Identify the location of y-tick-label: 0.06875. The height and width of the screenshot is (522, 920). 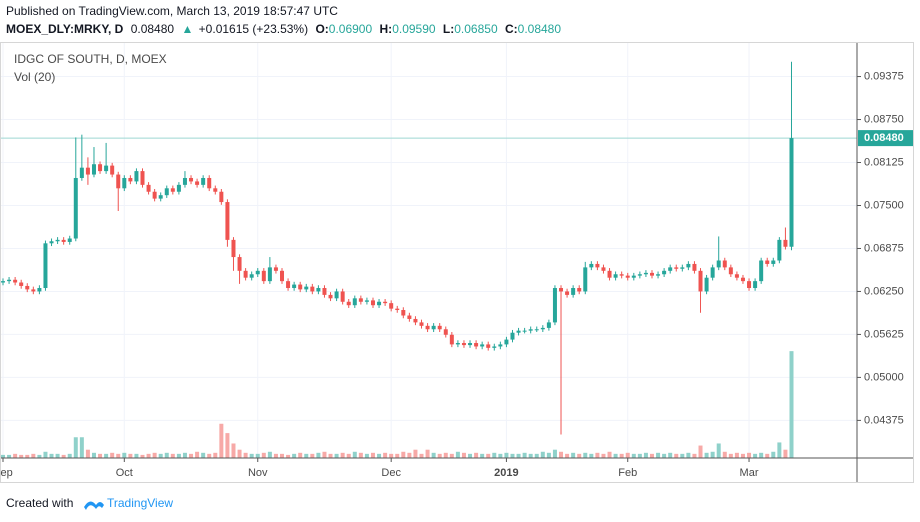
(884, 248).